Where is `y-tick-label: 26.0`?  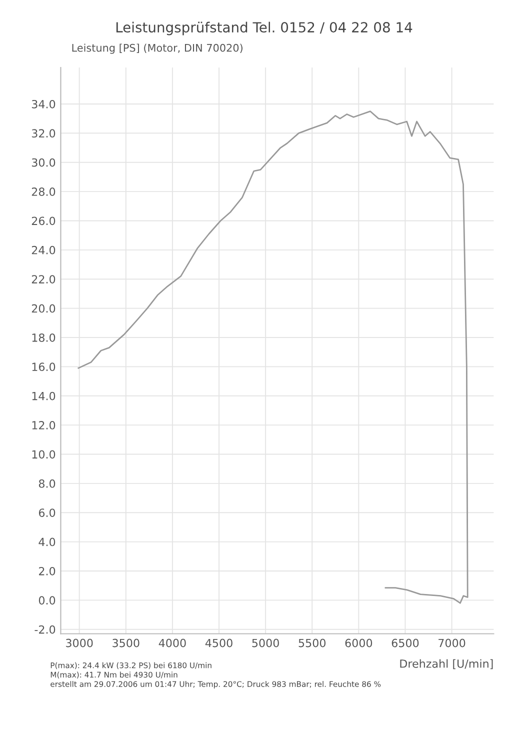 y-tick-label: 26.0 is located at coordinates (44, 221).